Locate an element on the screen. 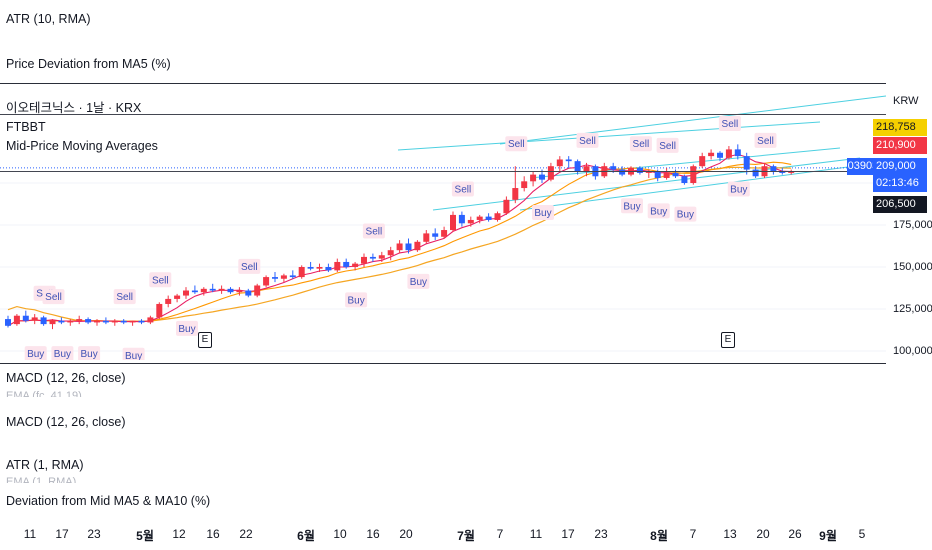  atr-pane-title: ATR (10, RMA) is located at coordinates (48, 19).